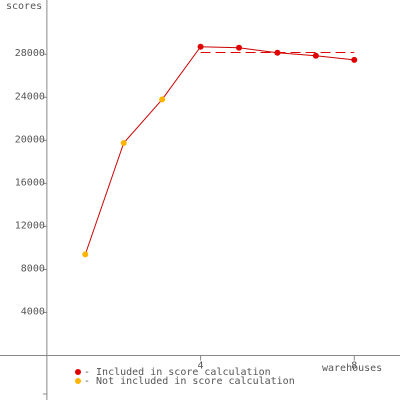 This screenshot has height=400, width=400. Describe the element at coordinates (201, 366) in the screenshot. I see `x-tick-label: 4` at that location.